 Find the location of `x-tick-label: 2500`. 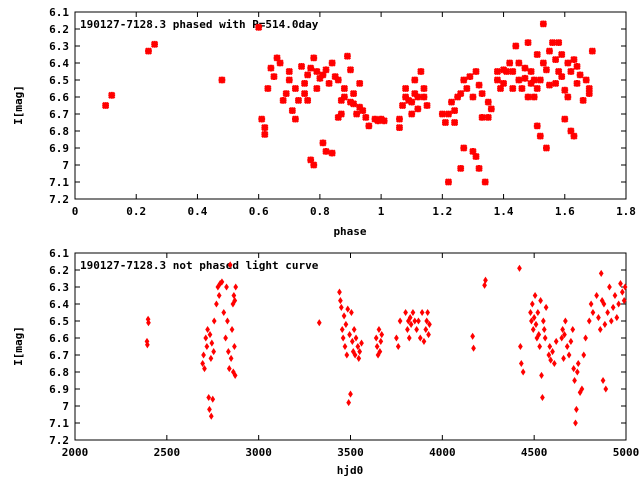

x-tick-label: 2500 is located at coordinates (167, 452).